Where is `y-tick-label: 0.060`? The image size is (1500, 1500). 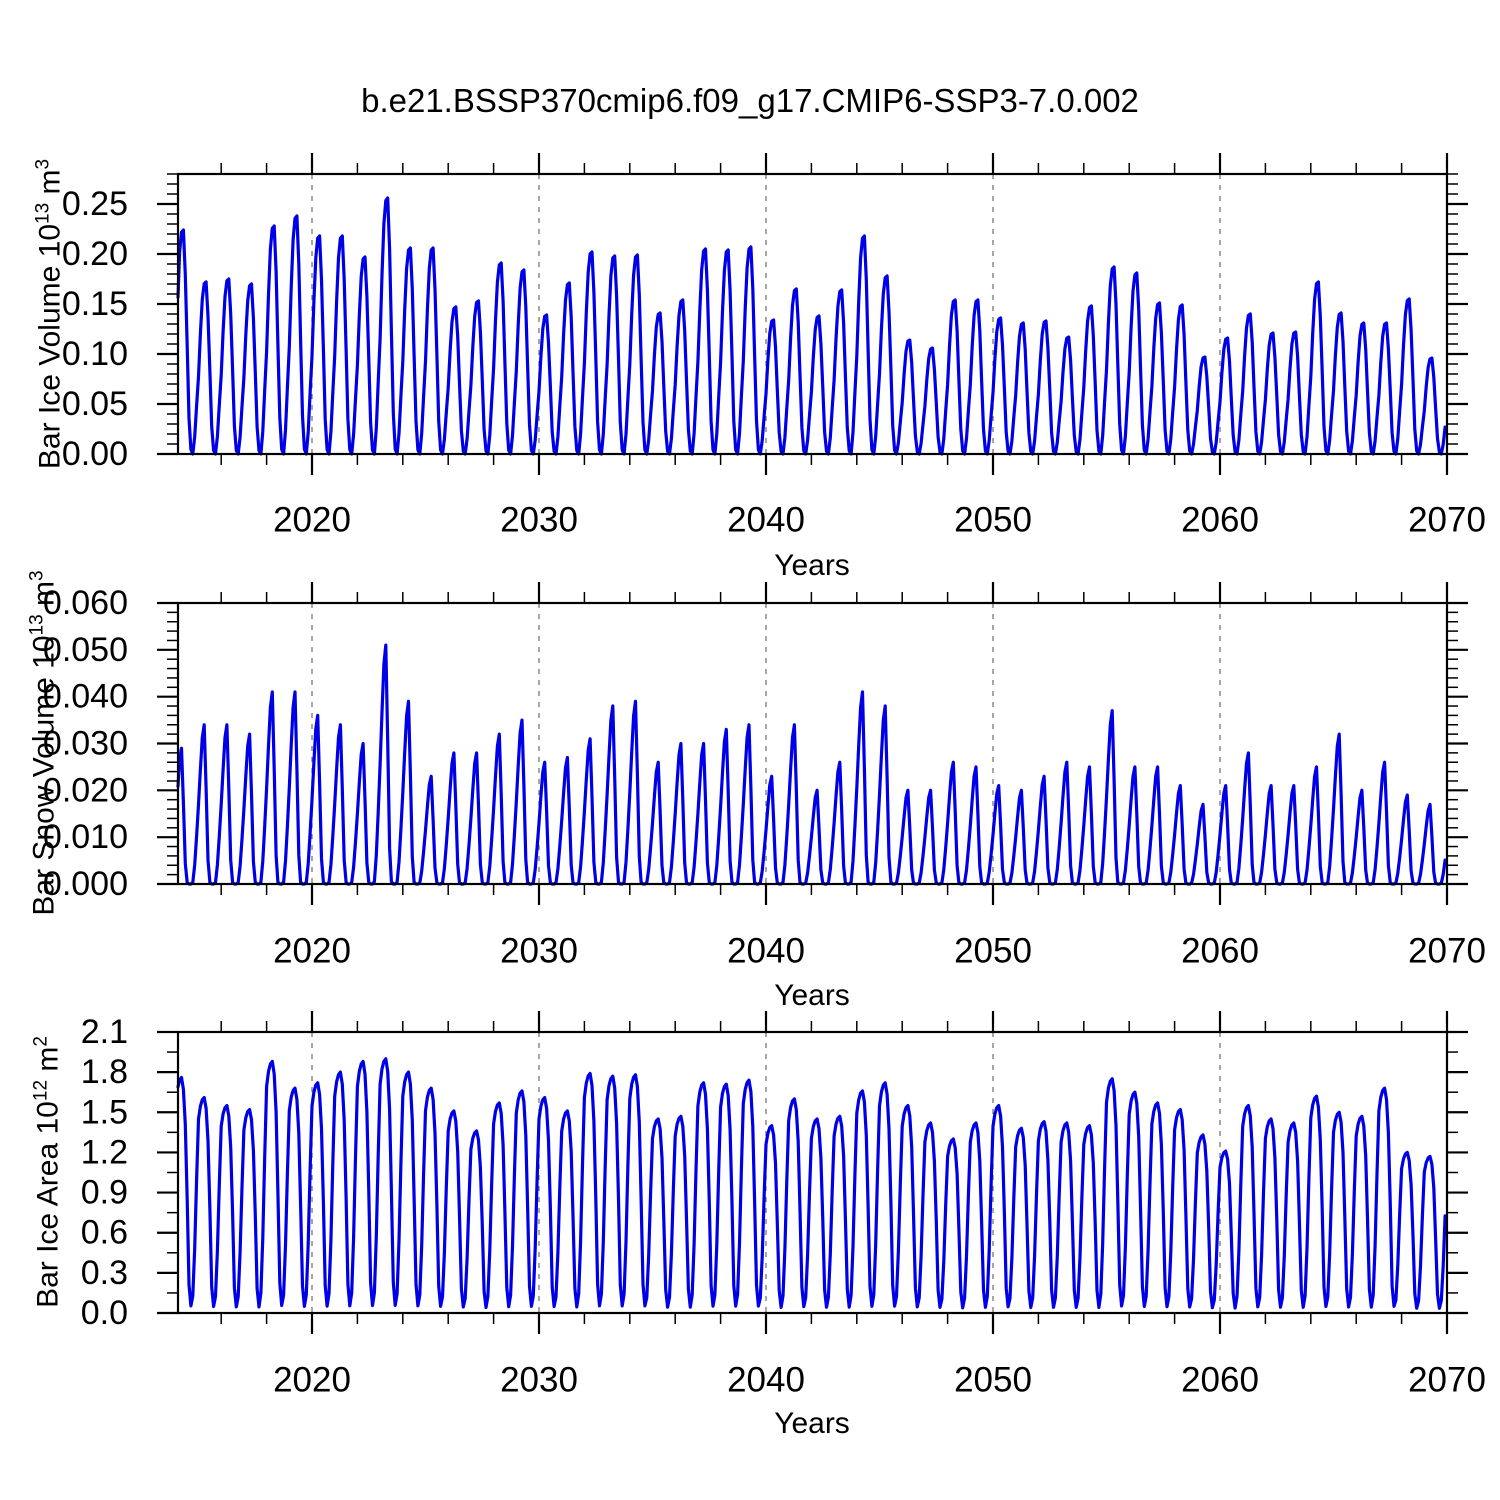
y-tick-label: 0.060 is located at coordinates (85, 603).